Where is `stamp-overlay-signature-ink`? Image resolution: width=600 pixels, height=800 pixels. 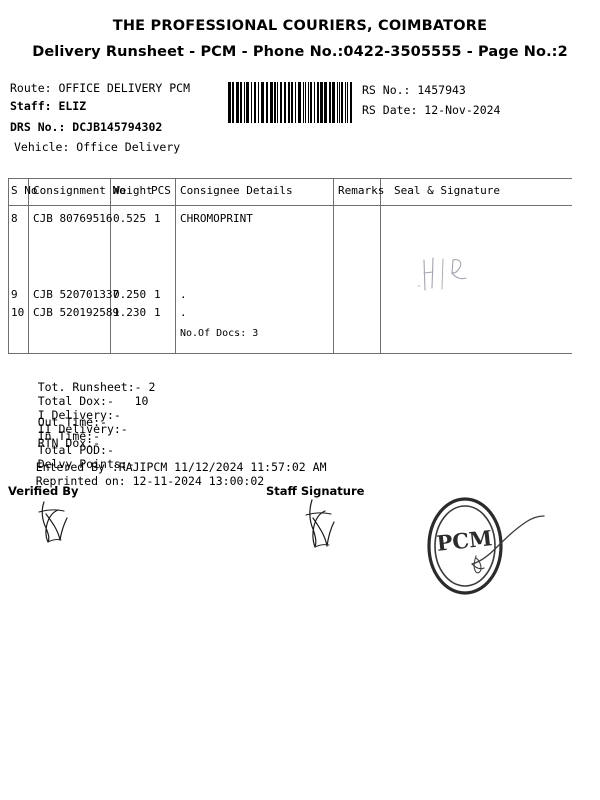 stamp-overlay-signature-ink is located at coordinates (508, 544).